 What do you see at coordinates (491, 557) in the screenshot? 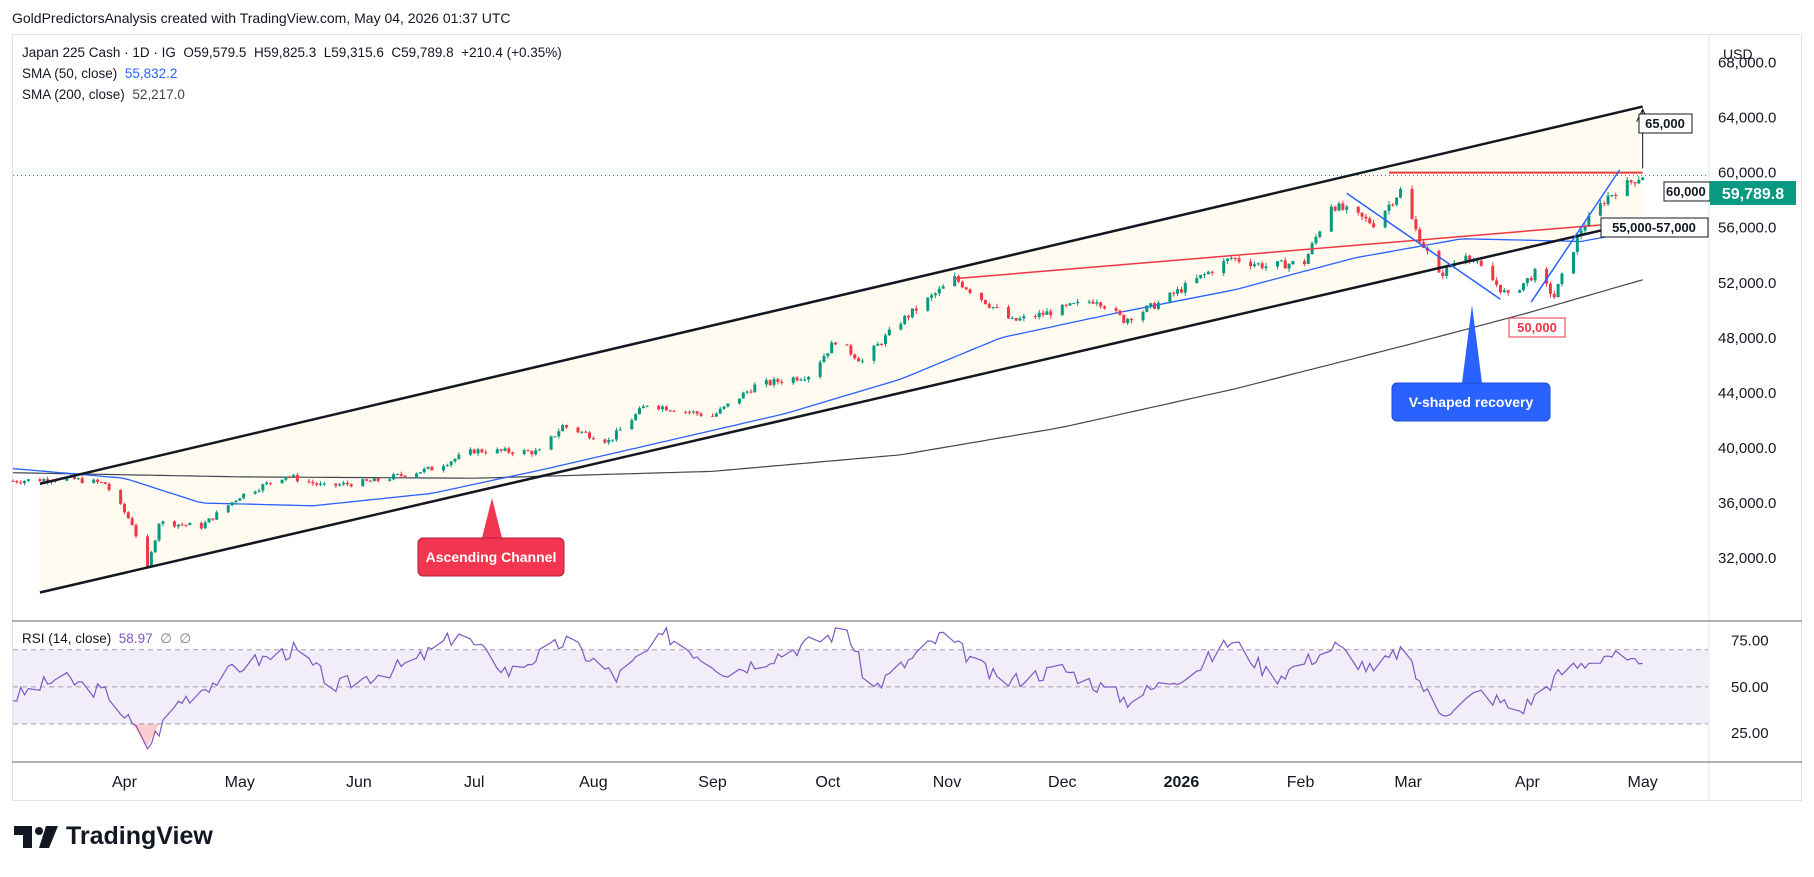
I see `ascending-channel-box` at bounding box center [491, 557].